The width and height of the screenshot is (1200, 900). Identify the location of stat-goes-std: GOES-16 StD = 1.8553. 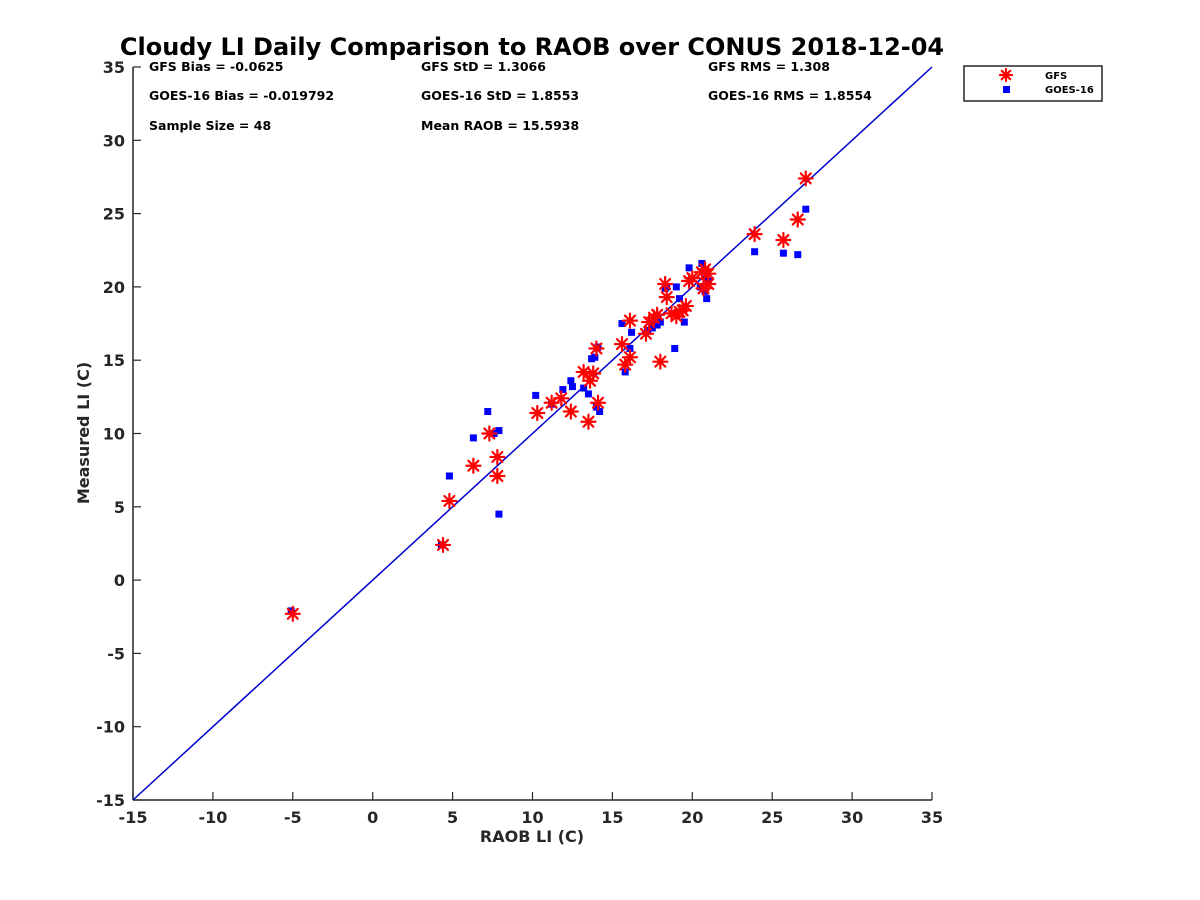
(500, 95).